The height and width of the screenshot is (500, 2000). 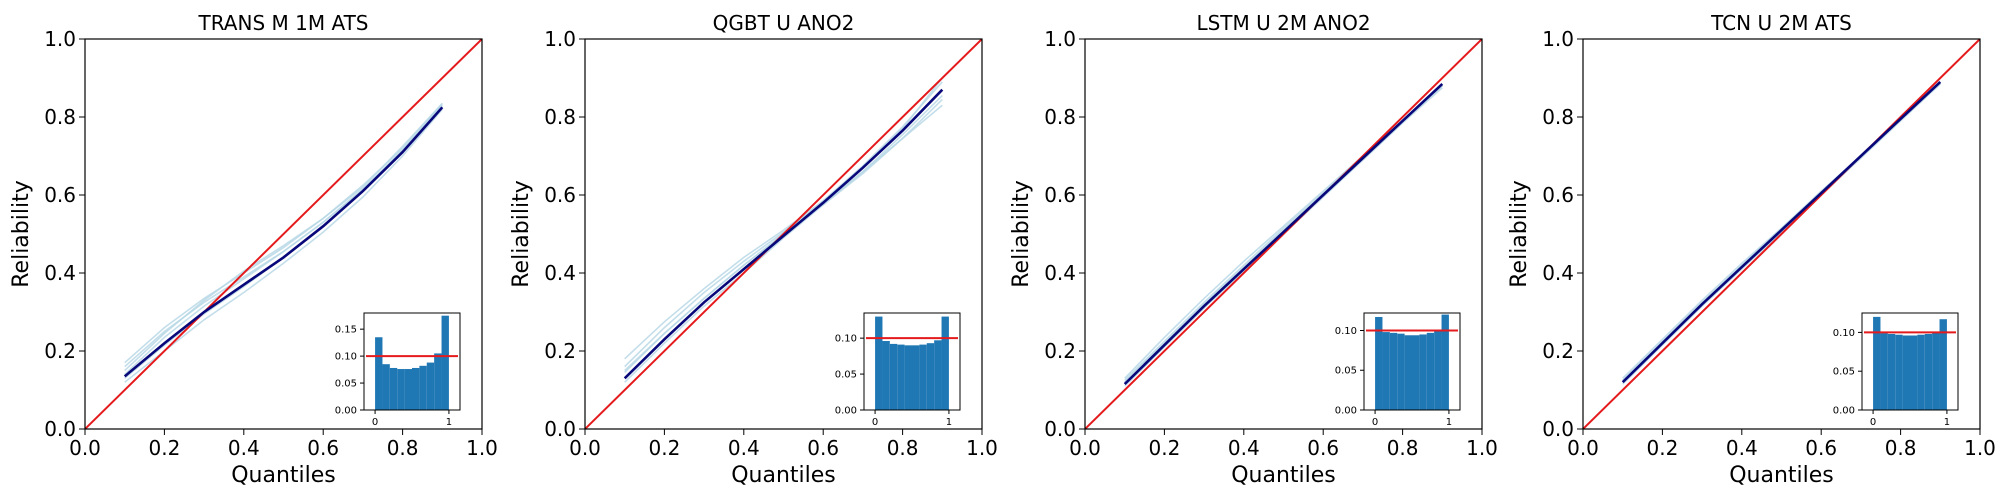 I want to click on chart-title: TRANS M 1M ATS, so click(x=283, y=23).